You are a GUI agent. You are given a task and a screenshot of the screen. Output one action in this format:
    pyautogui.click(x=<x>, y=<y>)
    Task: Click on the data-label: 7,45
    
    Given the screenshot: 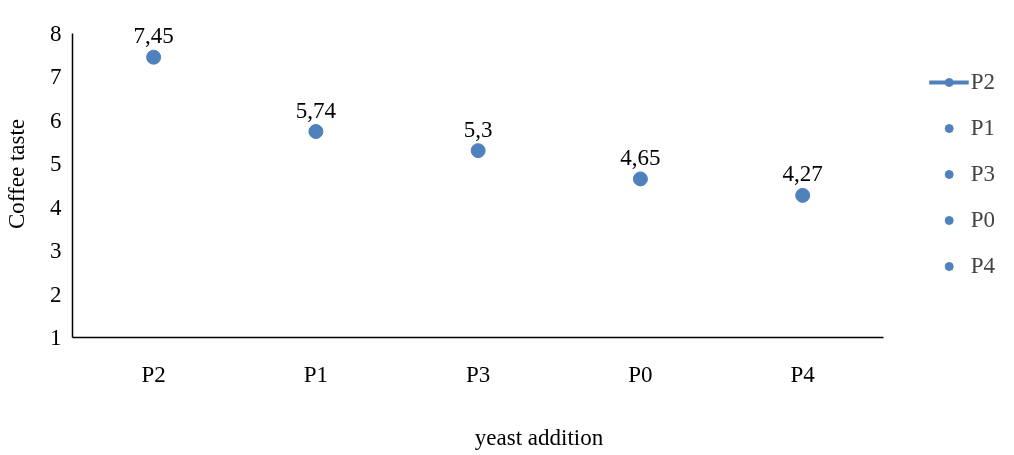 What is the action you would take?
    pyautogui.click(x=153, y=36)
    